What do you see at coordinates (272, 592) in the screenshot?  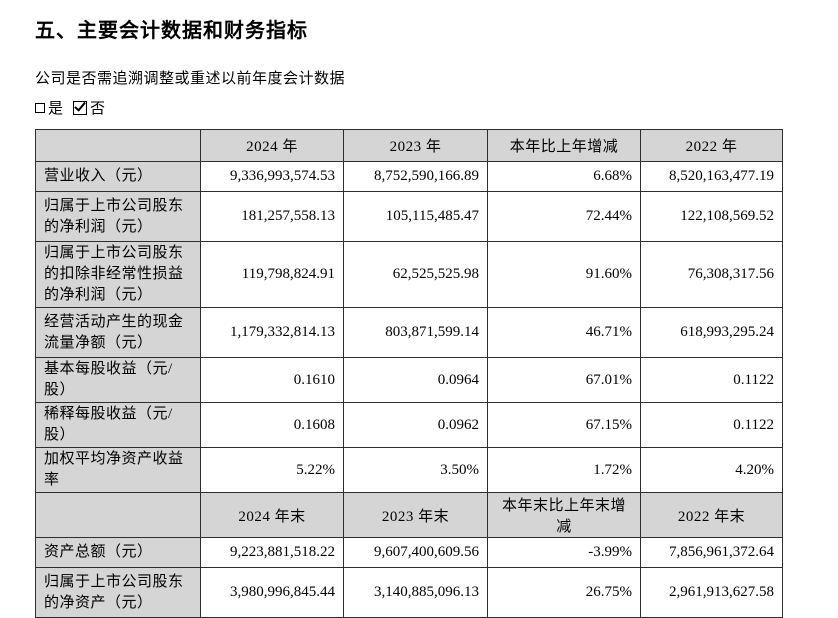 I see `value-2024: 3,980,996,845.44` at bounding box center [272, 592].